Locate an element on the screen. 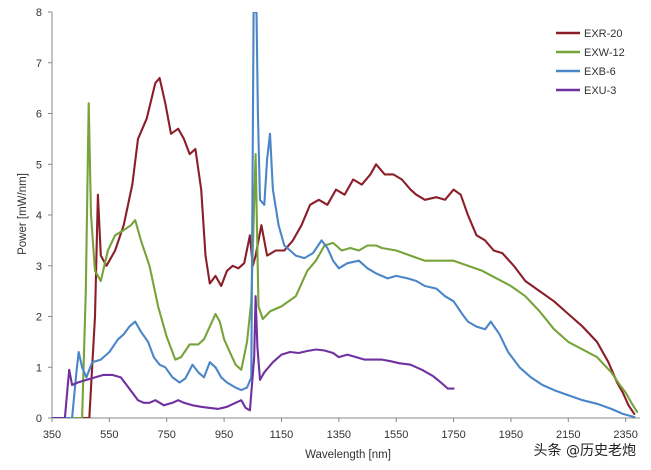 The image size is (651, 470). x-tick-label: 1150 is located at coordinates (282, 435).